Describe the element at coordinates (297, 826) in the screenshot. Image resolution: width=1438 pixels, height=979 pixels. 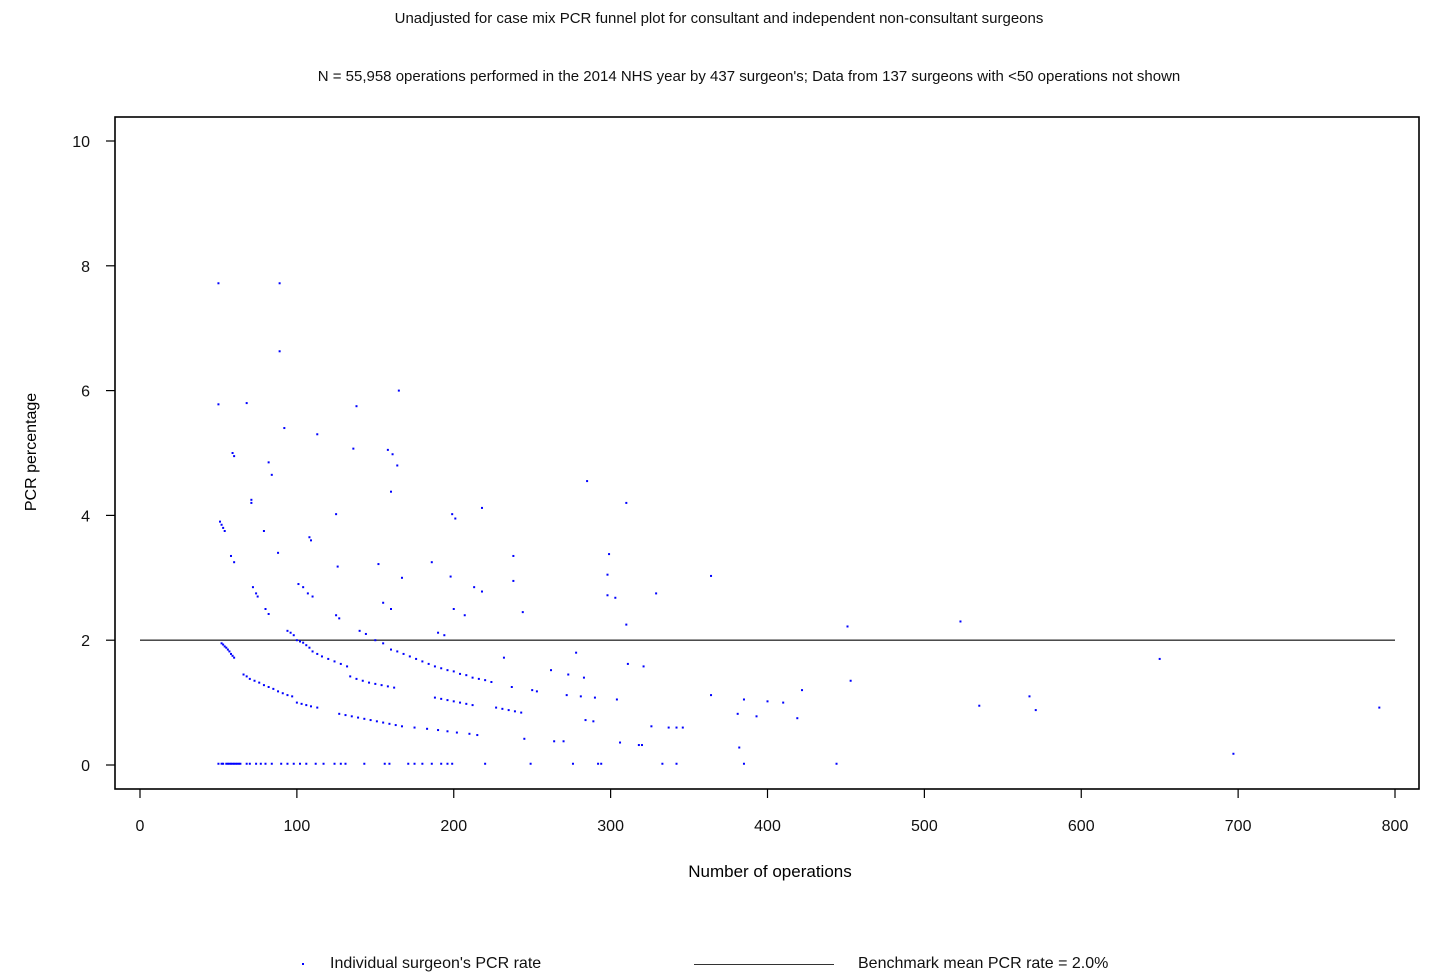
I see `x-tick-label: 100` at that location.